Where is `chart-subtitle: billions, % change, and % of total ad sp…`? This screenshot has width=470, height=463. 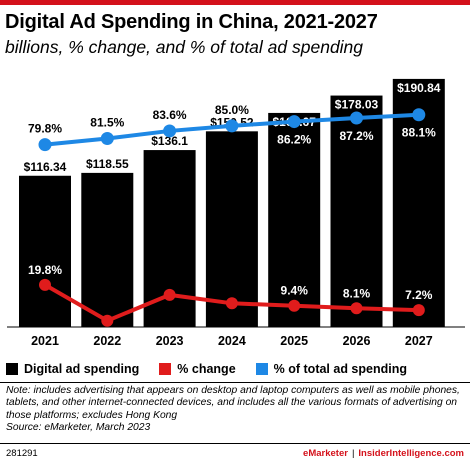
chart-subtitle: billions, % change, and % of total ad sp… is located at coordinates (184, 47).